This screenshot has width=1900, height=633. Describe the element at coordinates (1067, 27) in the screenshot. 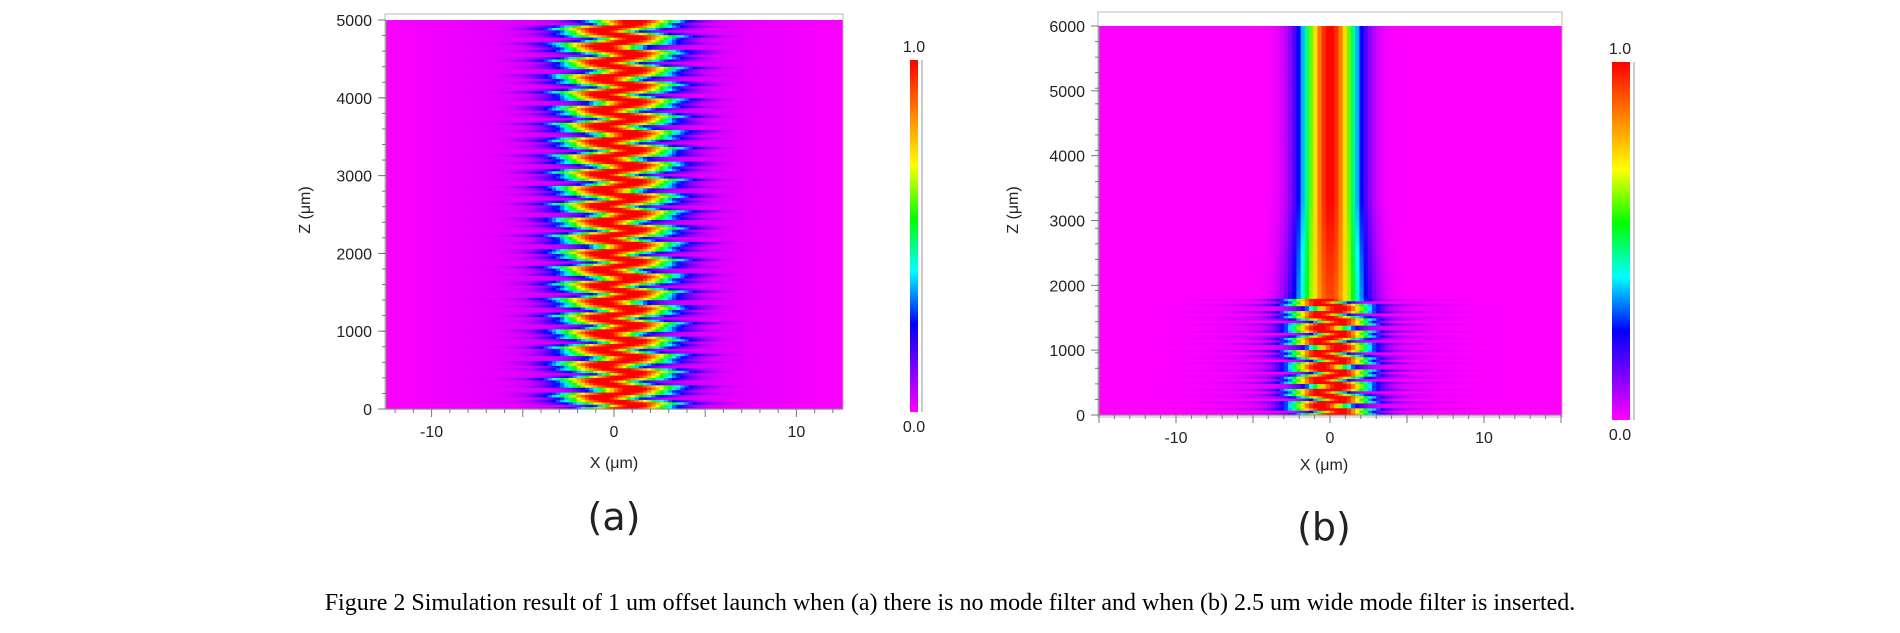

I see `y-tick-label: 6000` at that location.